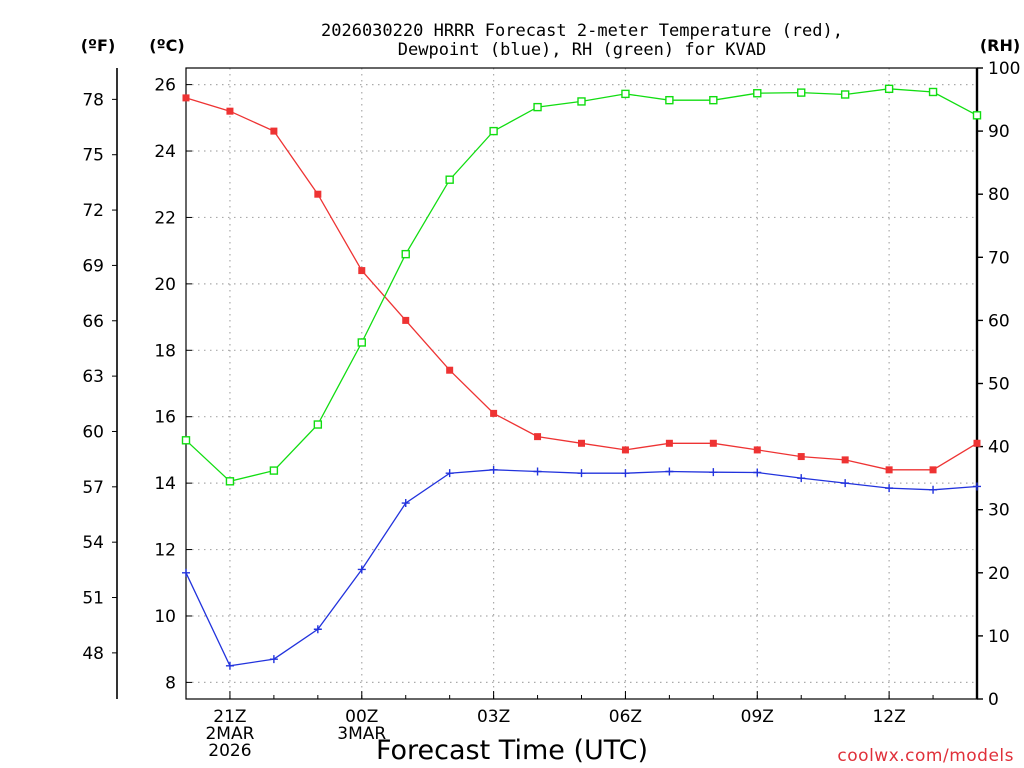  Describe the element at coordinates (170, 683) in the screenshot. I see `celsius-tick-label: 8` at that location.